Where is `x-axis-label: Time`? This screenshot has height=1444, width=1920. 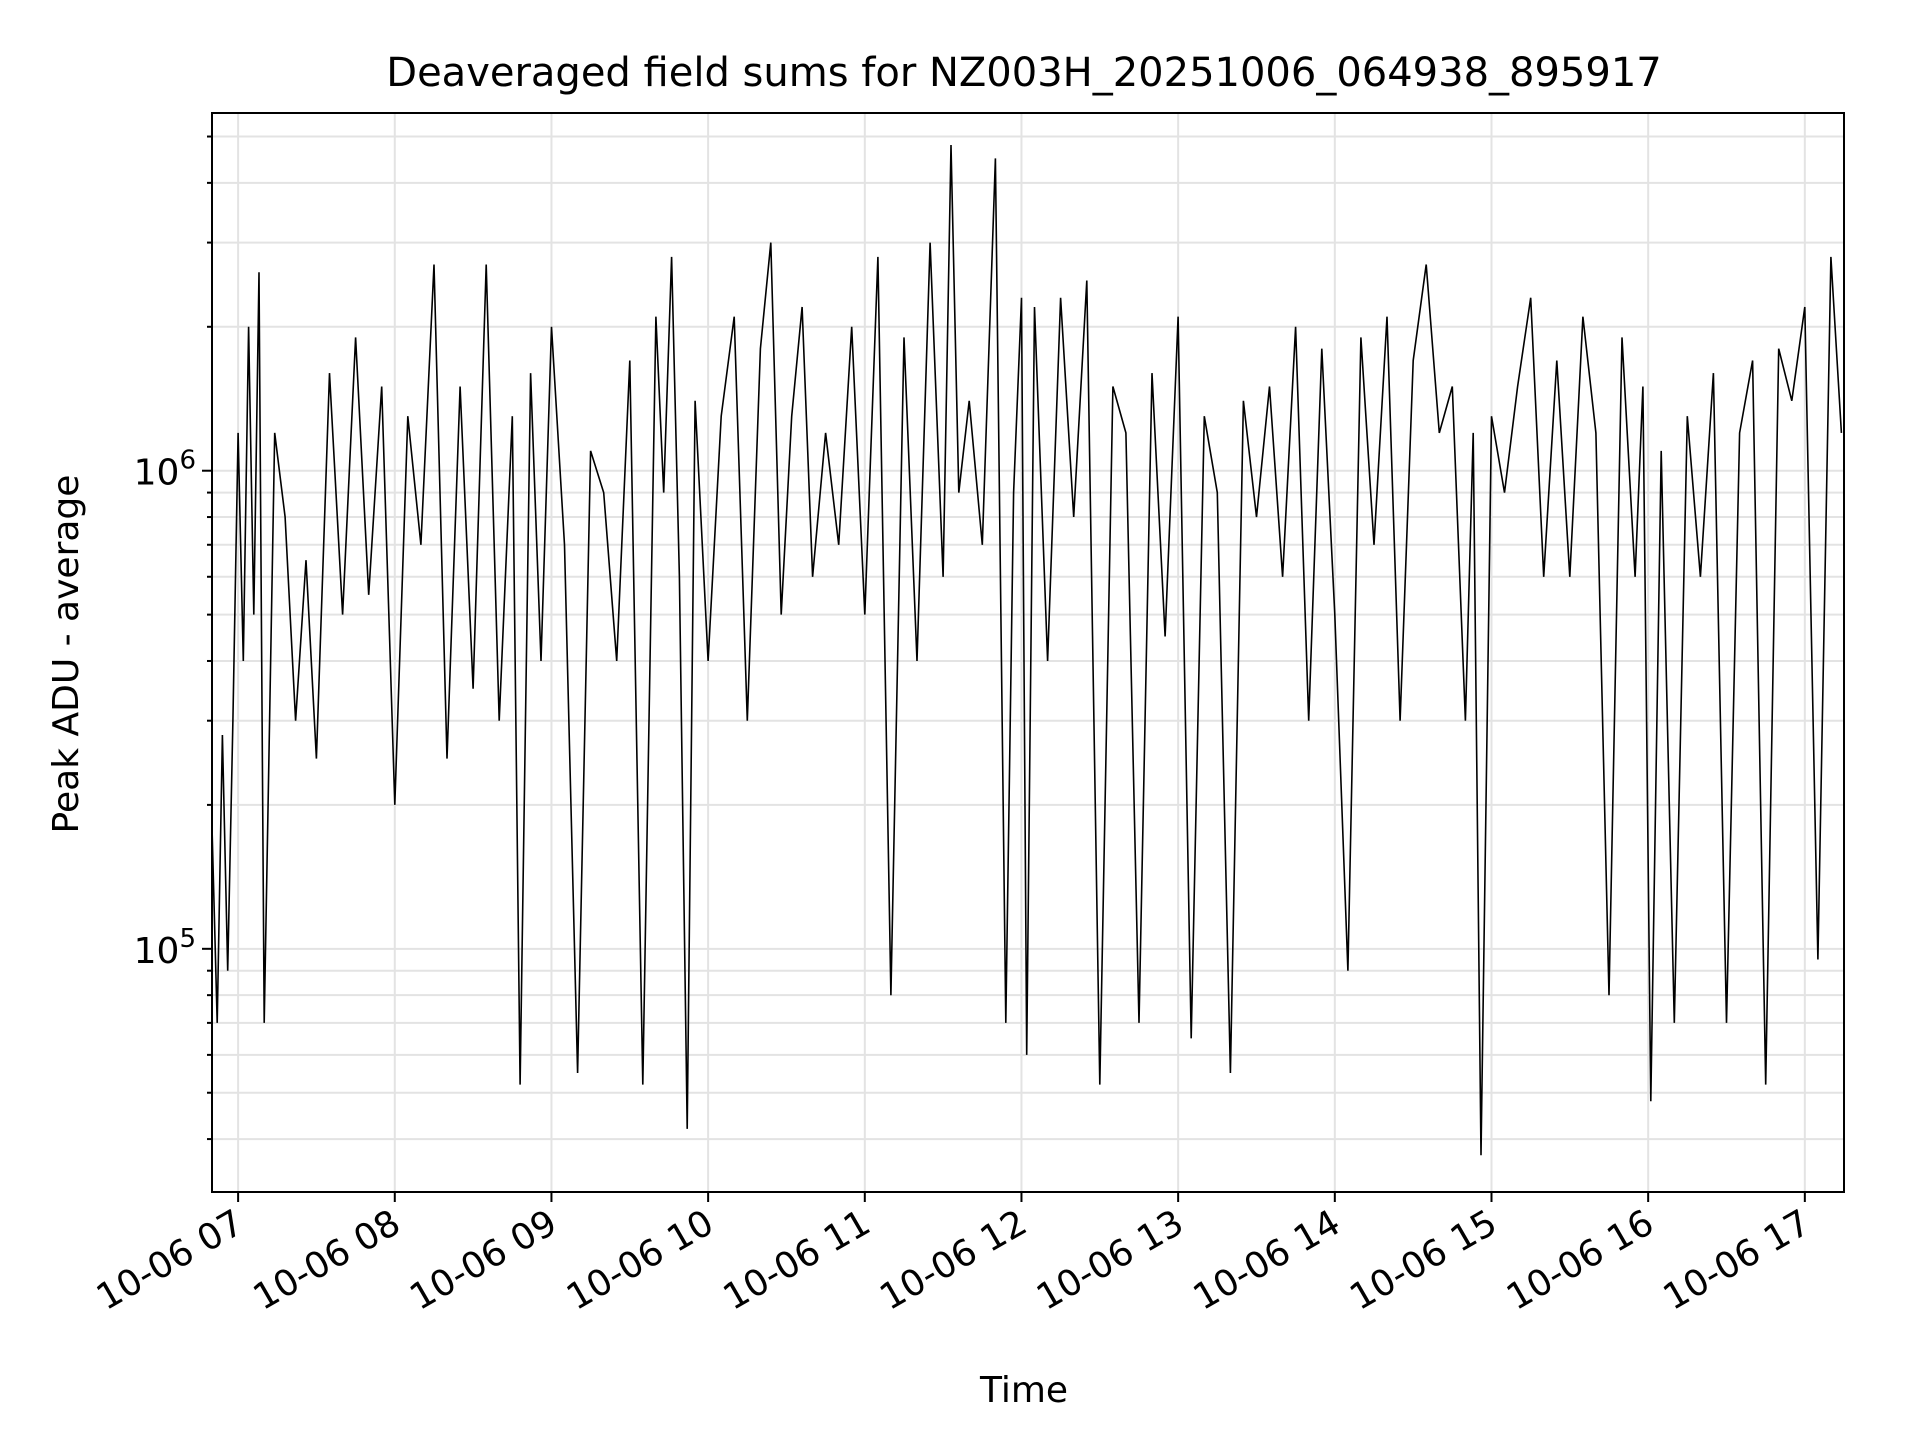 x-axis-label: Time is located at coordinates (1023, 1390).